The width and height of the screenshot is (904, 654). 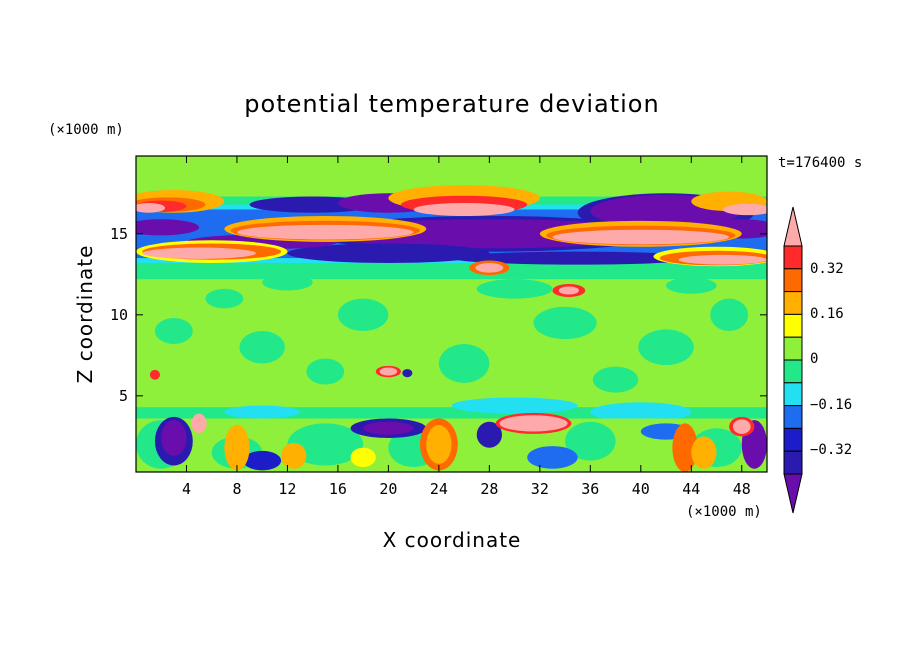 I want to click on y-tick-label: 15, so click(x=119, y=234).